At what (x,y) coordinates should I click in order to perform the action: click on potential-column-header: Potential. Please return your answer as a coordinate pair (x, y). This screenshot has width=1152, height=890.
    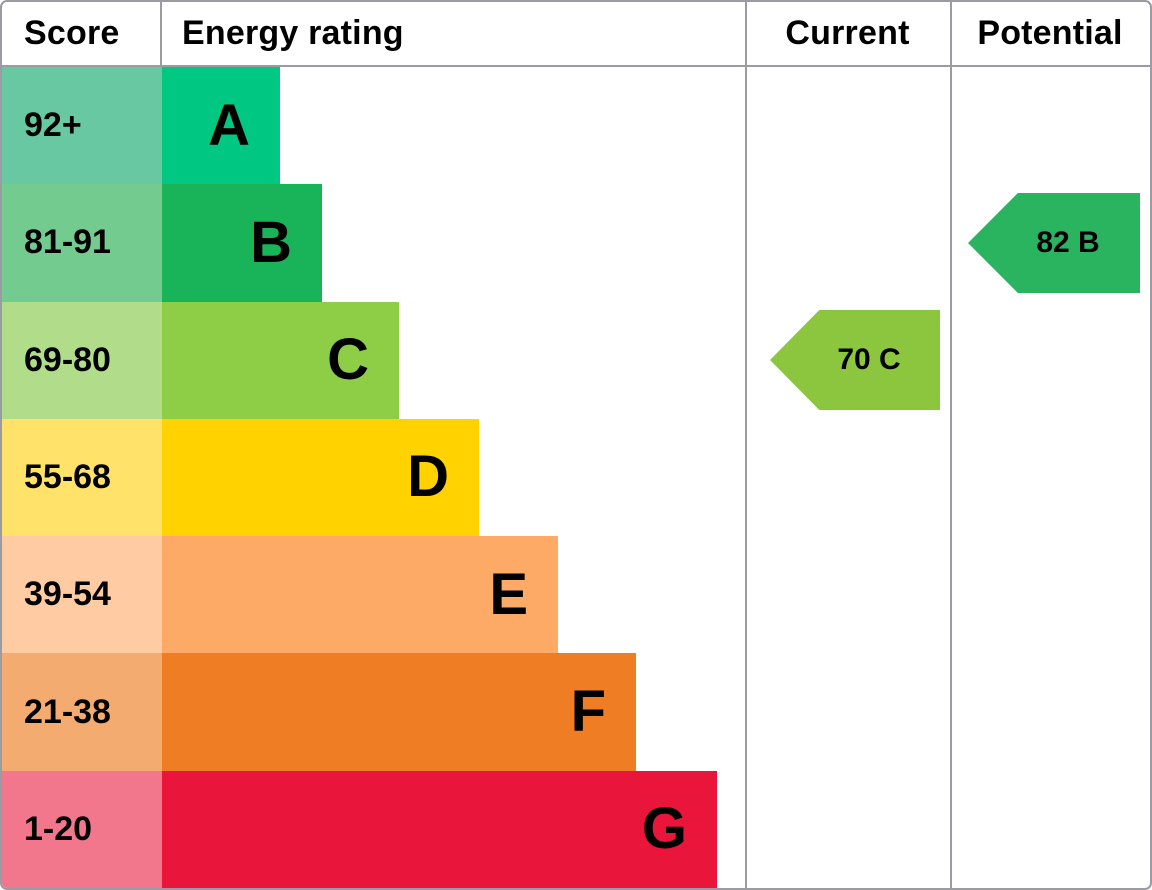
    Looking at the image, I should click on (1050, 33).